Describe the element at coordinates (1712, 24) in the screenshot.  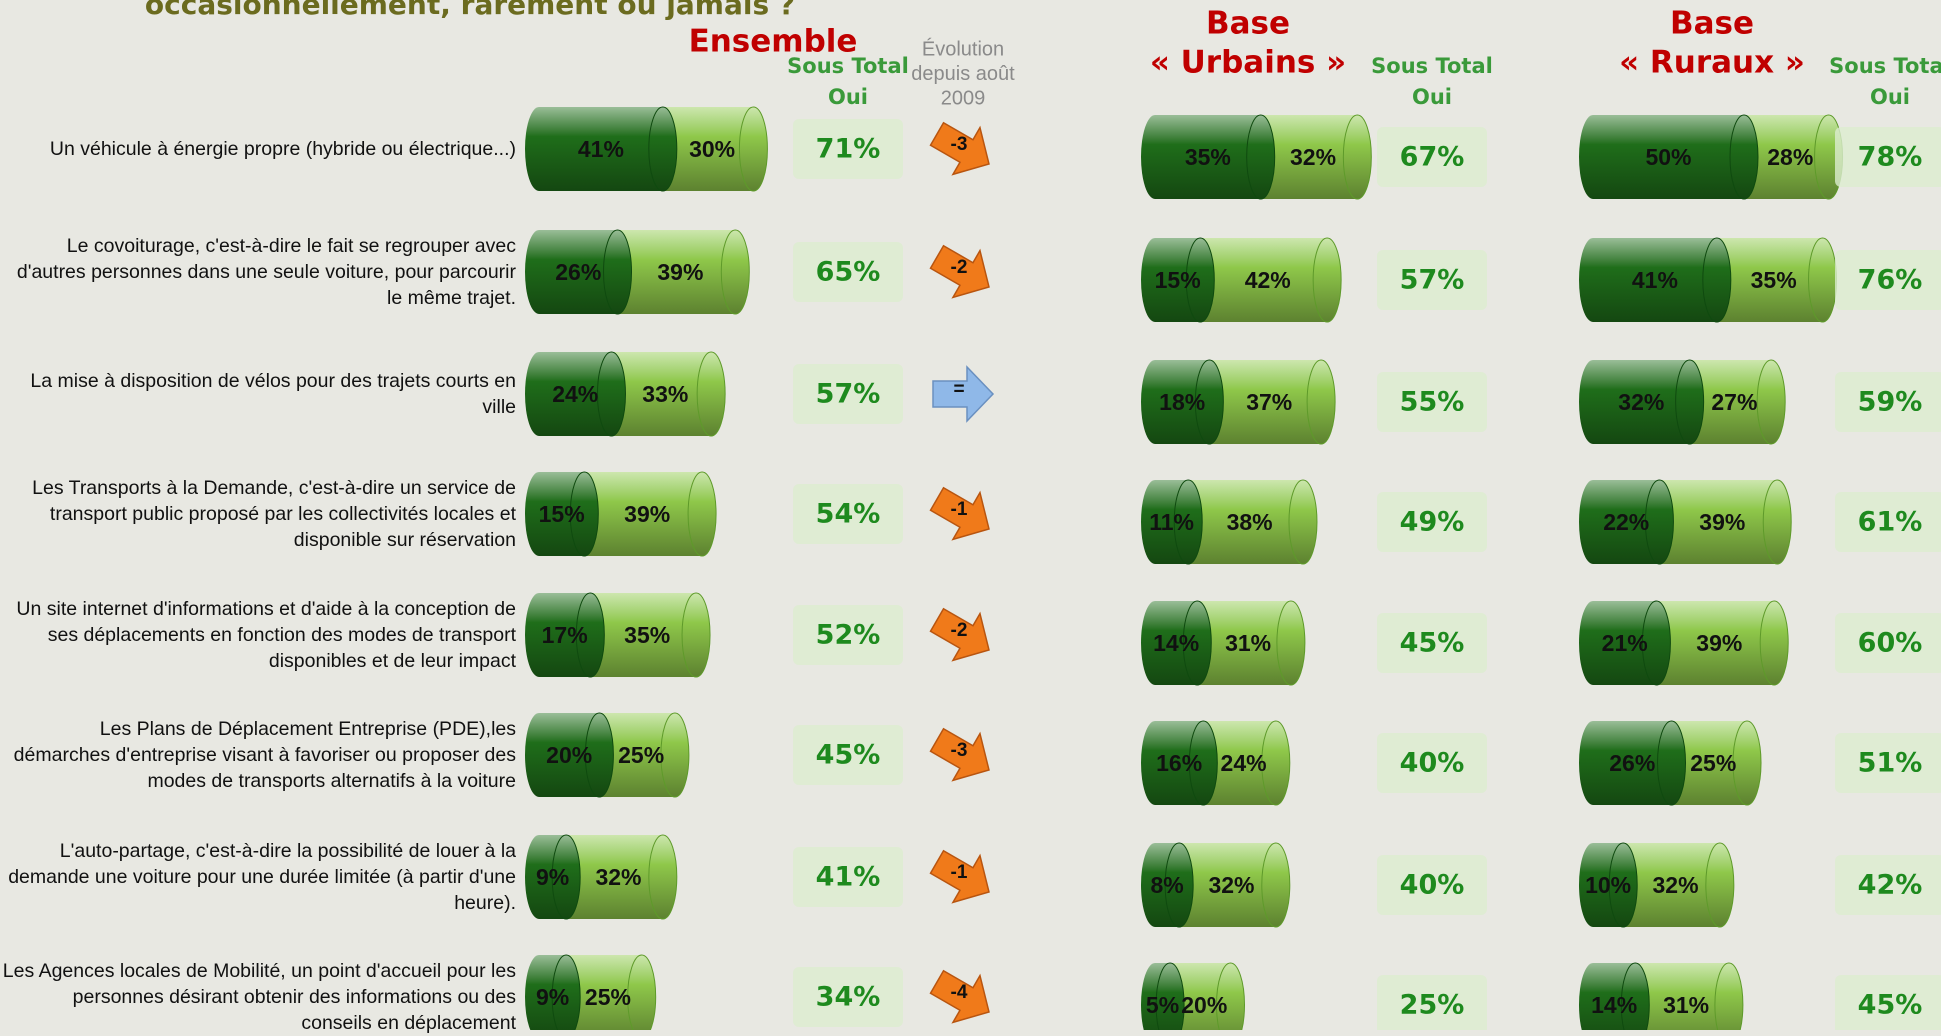
I see `group-title: Base` at that location.